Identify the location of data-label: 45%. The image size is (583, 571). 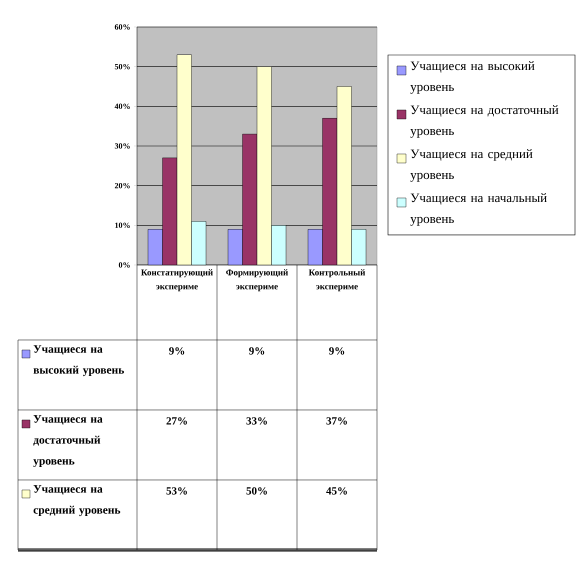
(336, 491).